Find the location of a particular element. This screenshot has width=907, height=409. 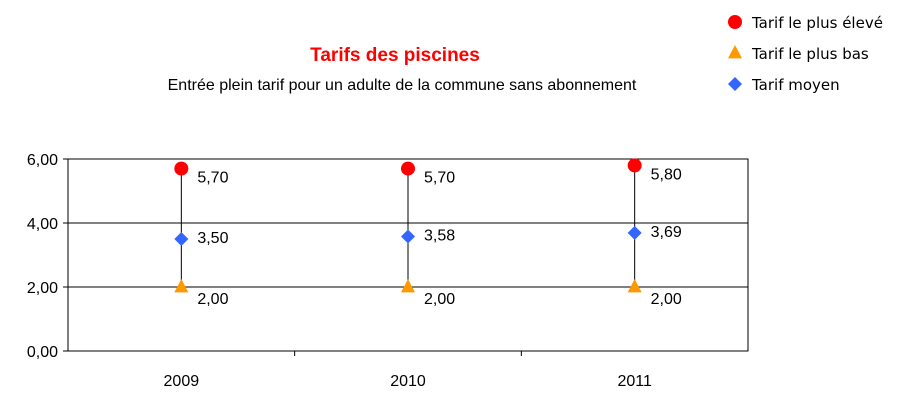

legend-entry-label: Tarif le plus élevé is located at coordinates (817, 23).